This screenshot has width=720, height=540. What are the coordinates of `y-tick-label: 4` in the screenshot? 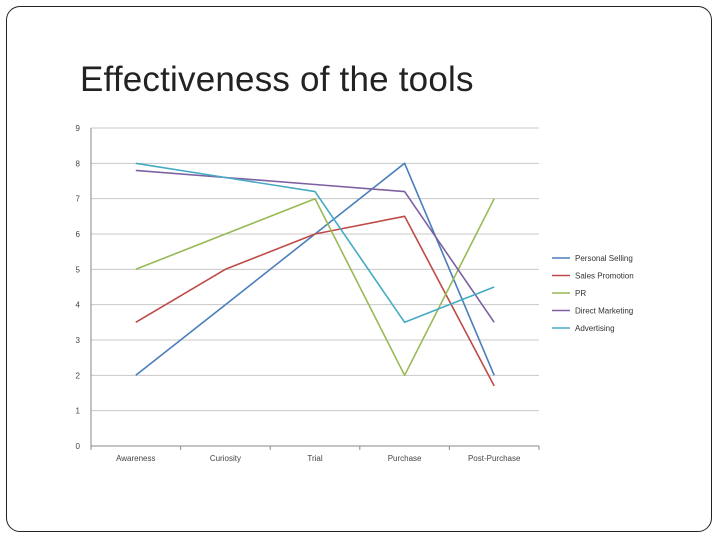 It's located at (78, 305).